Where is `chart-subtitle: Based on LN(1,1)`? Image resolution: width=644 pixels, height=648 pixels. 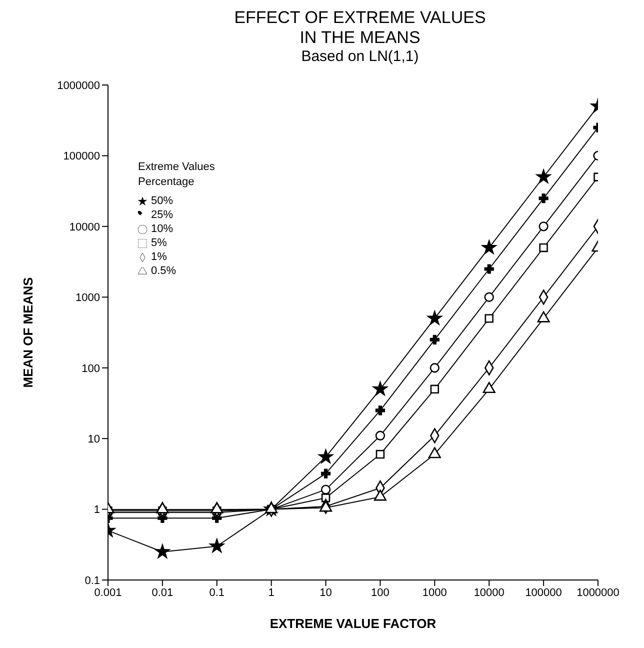
chart-subtitle: Based on LN(1,1) is located at coordinates (360, 56).